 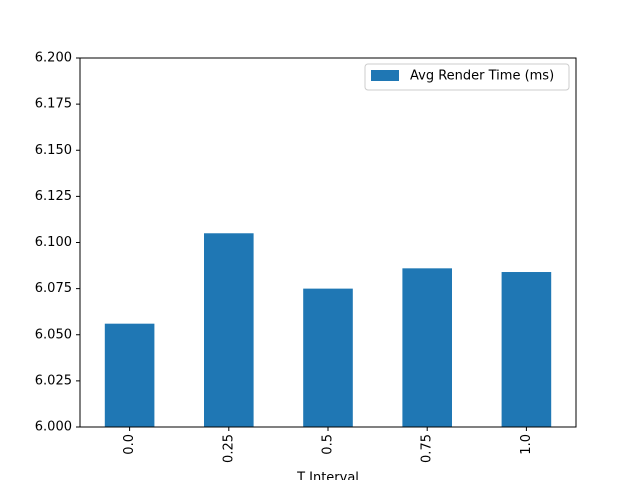 I want to click on x-tick-label: 0.75, so click(x=427, y=448).